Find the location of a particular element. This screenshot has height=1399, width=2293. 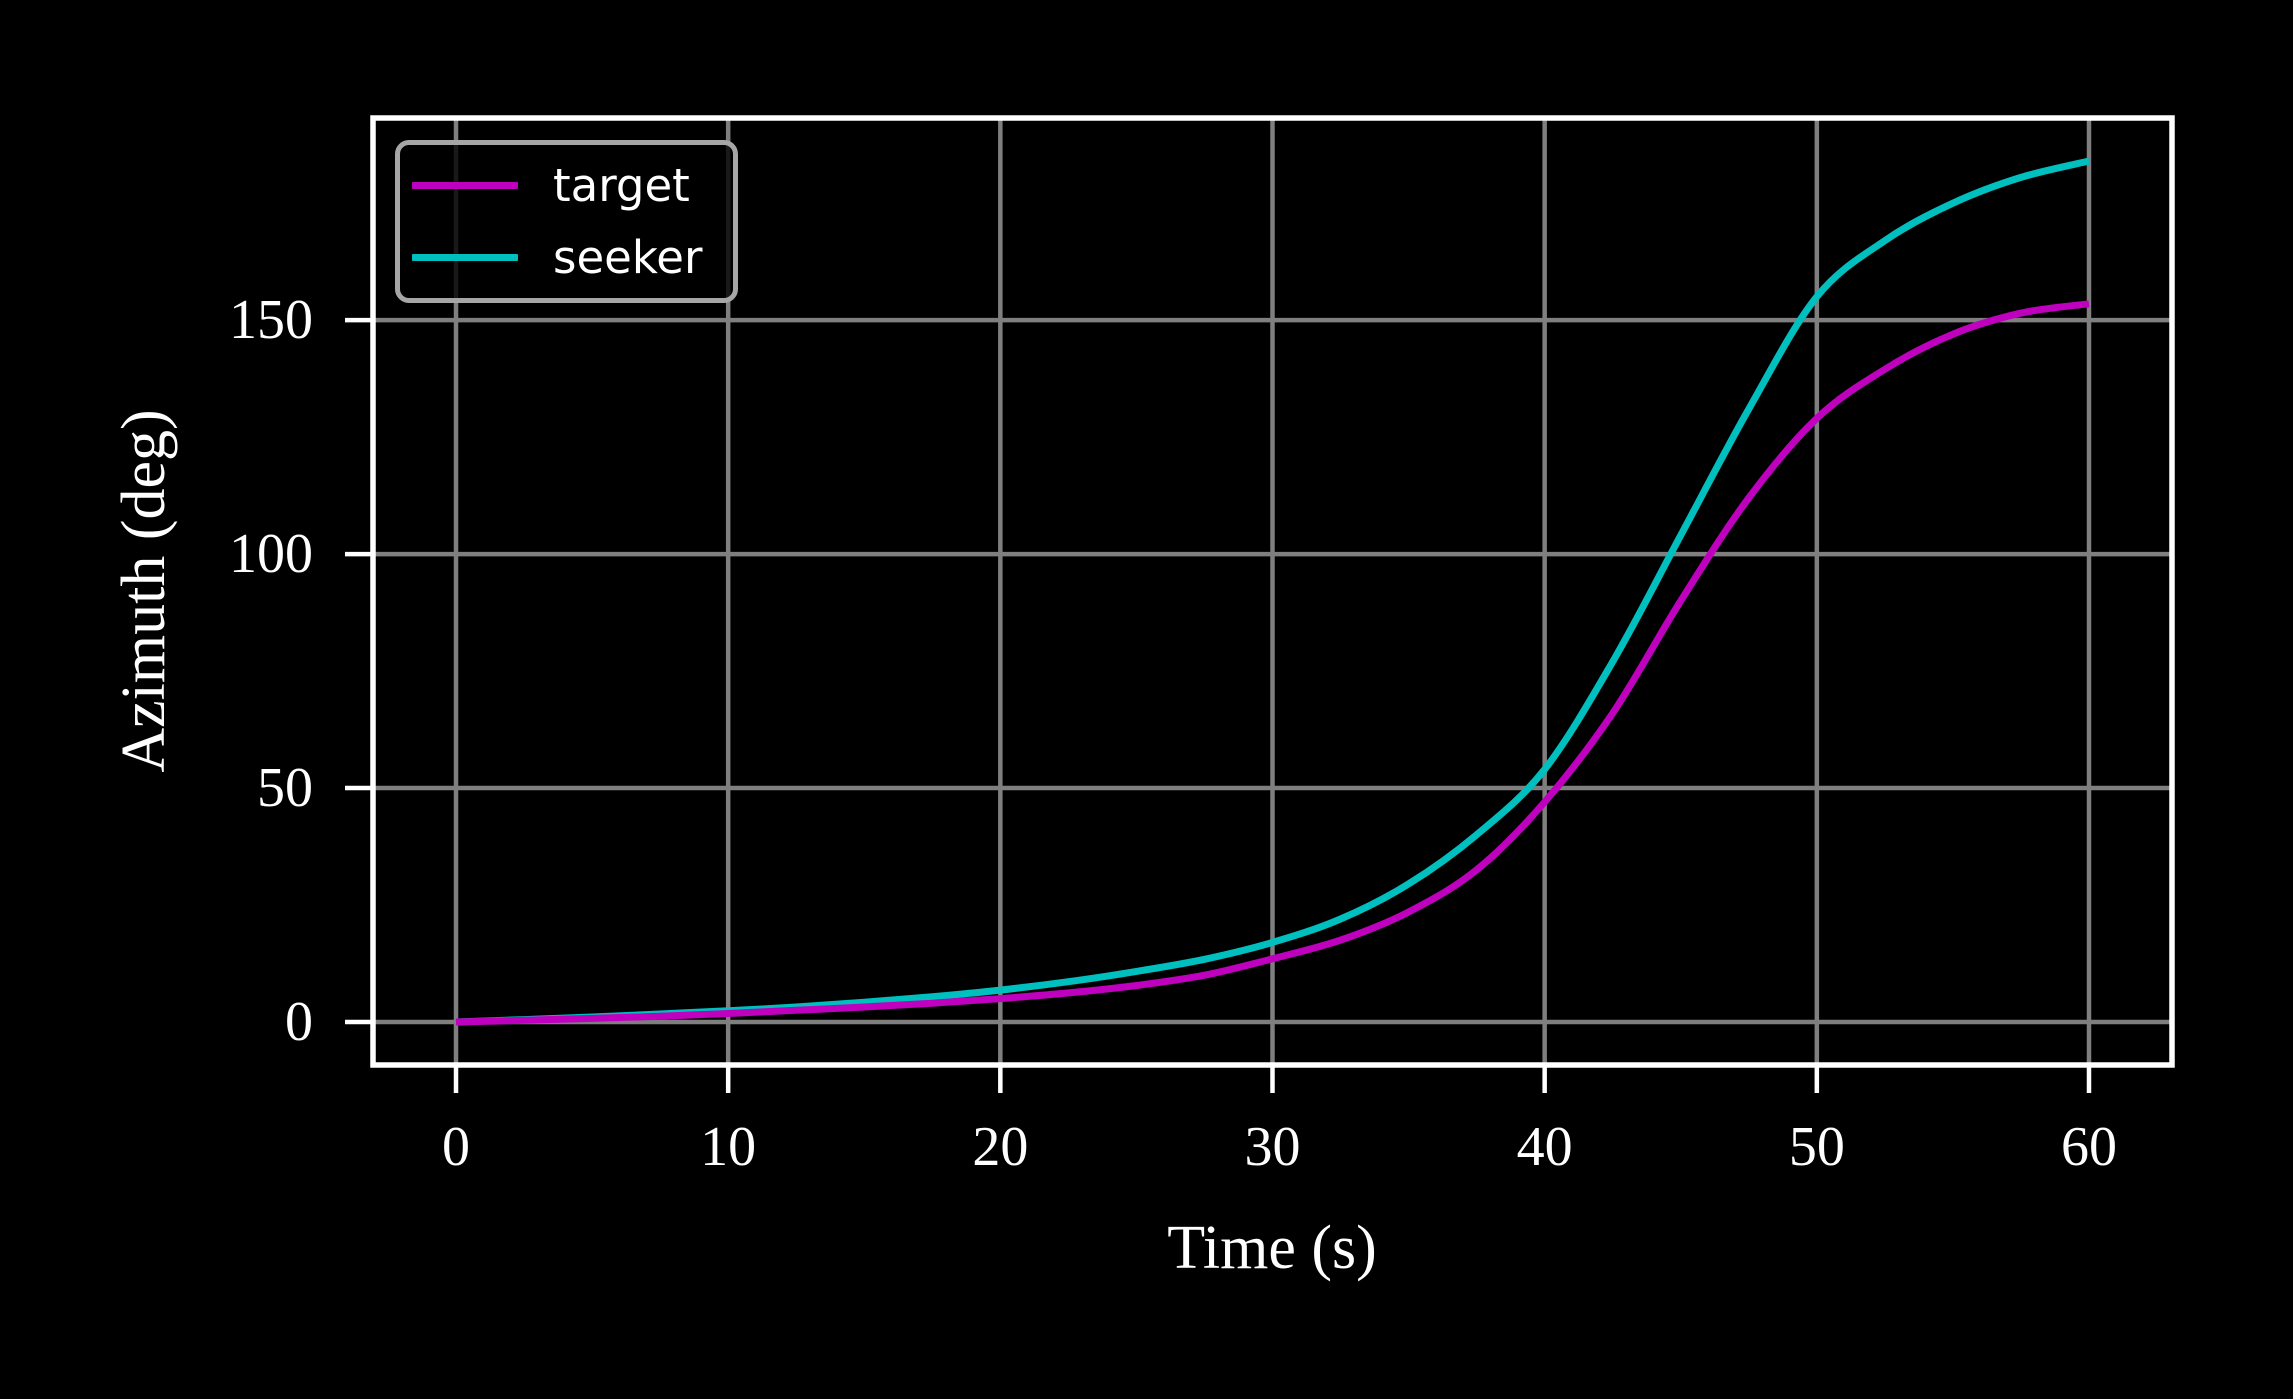

y-tick-label: 100 is located at coordinates (271, 554).